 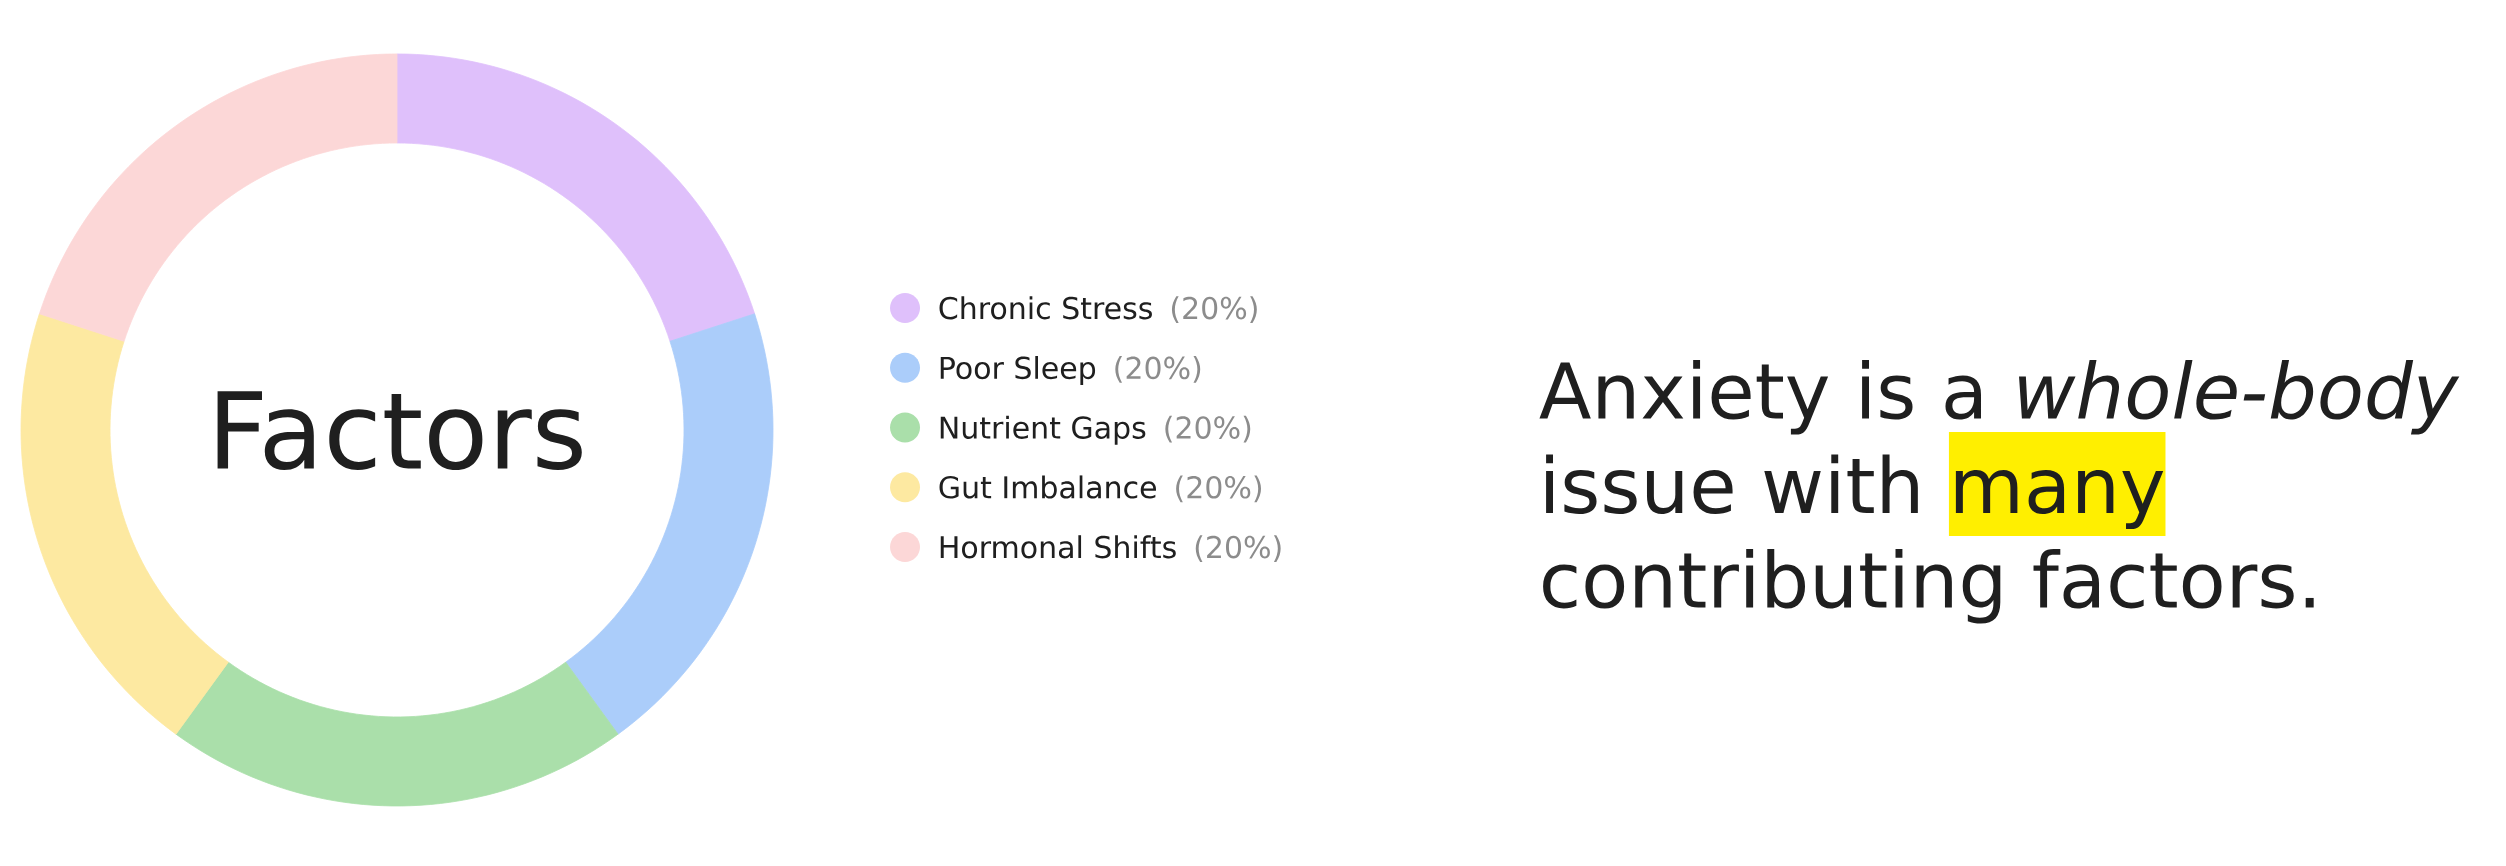 What do you see at coordinates (1732, 484) in the screenshot?
I see `text: issue with` at bounding box center [1732, 484].